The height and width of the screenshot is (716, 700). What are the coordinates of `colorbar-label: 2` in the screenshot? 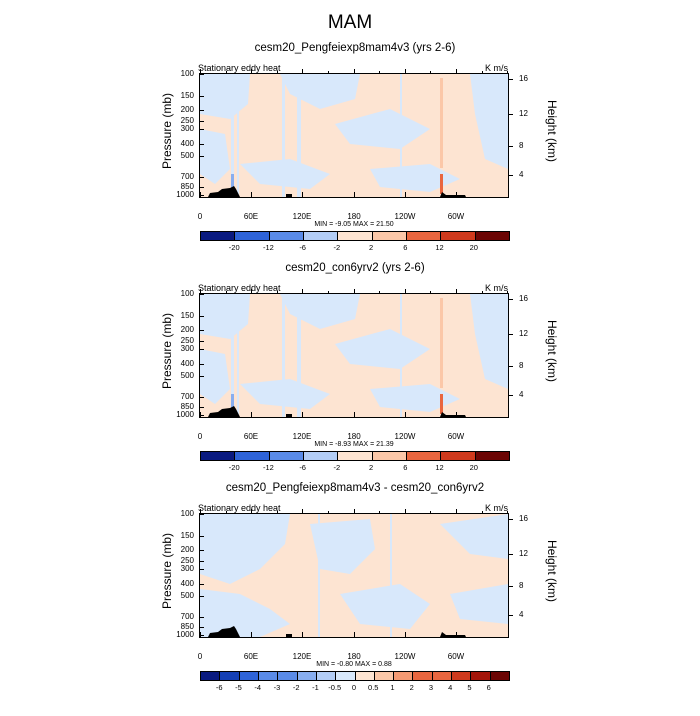 It's located at (371, 467).